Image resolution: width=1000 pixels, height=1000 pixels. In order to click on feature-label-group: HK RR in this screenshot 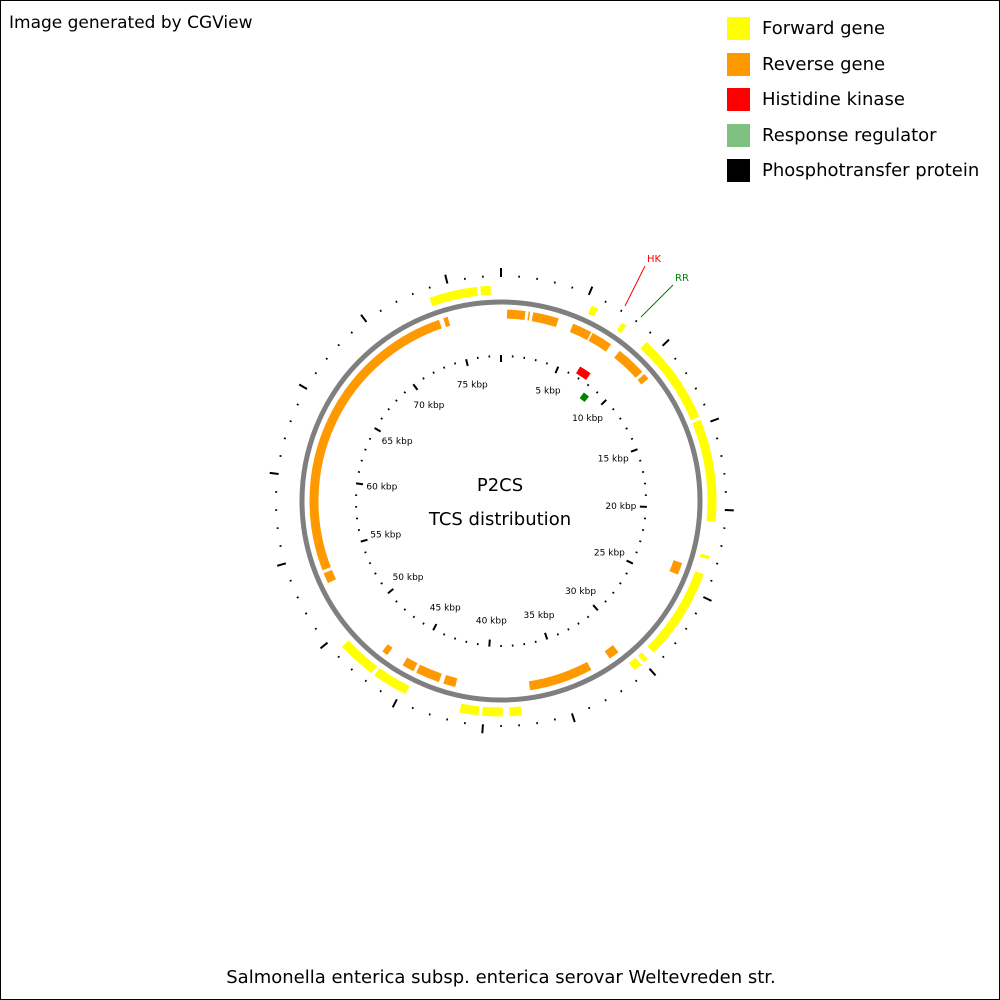, I will do `click(656, 286)`.